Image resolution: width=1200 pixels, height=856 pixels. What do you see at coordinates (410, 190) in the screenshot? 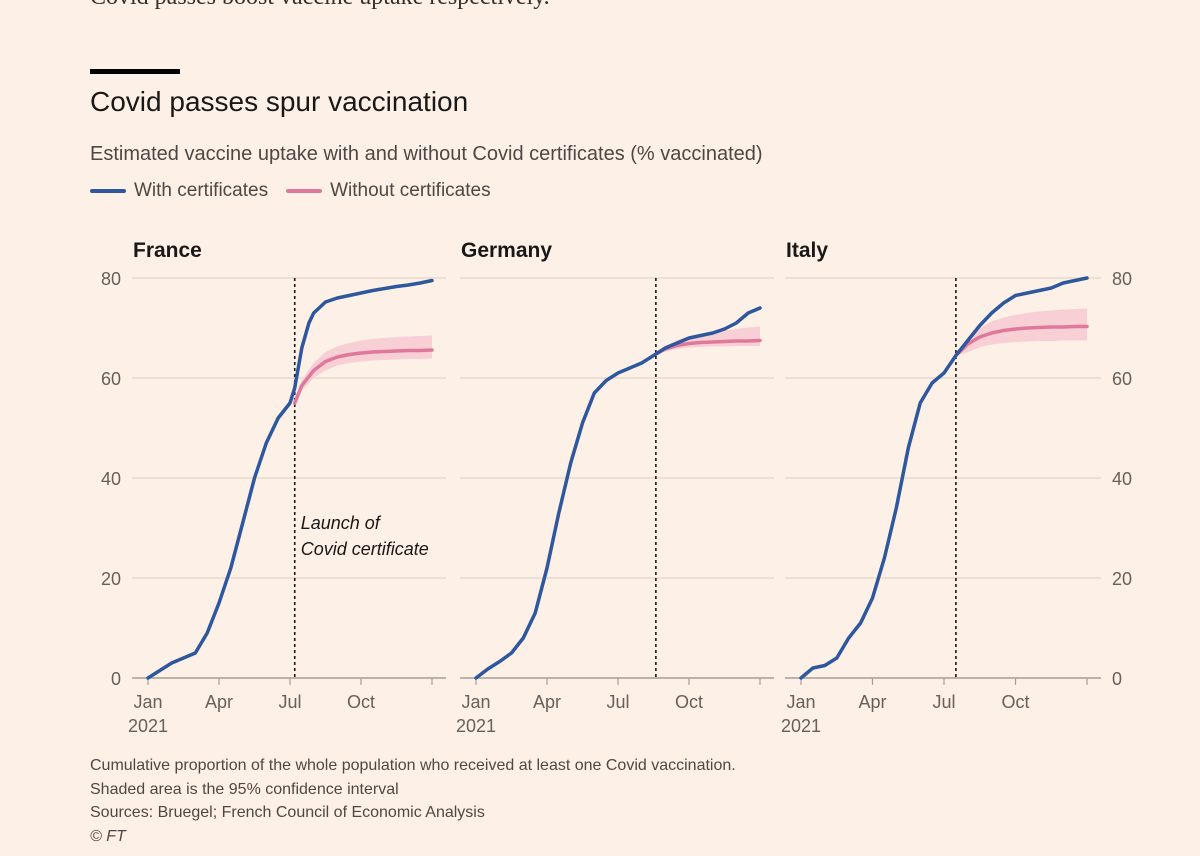
I see `legend-label: Without certificates` at bounding box center [410, 190].